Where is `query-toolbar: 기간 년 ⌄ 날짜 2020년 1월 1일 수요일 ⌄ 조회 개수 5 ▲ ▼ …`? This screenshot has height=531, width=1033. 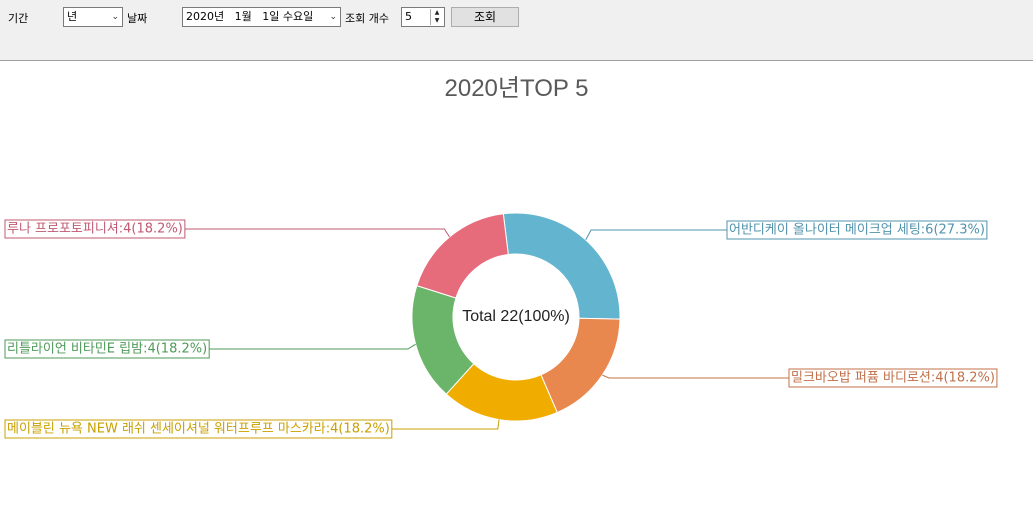
query-toolbar: 기간 년 ⌄ 날짜 2020년 1월 1일 수요일 ⌄ 조회 개수 5 ▲ ▼ … is located at coordinates (516, 30).